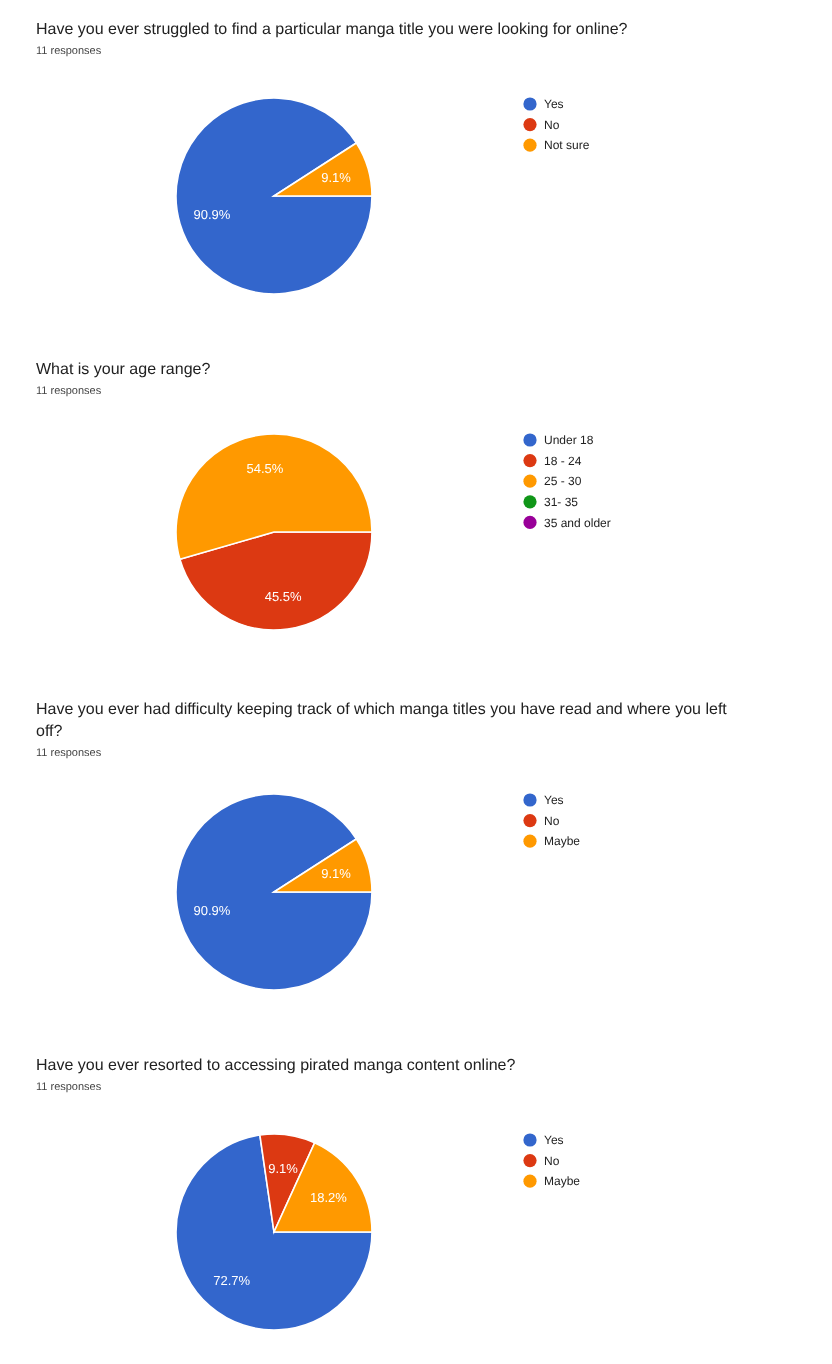 Image resolution: width=832 pixels, height=1364 pixels. Describe the element at coordinates (276, 1065) in the screenshot. I see `chart-title: Have you ever resorted to accessing pirated manga content online?` at that location.